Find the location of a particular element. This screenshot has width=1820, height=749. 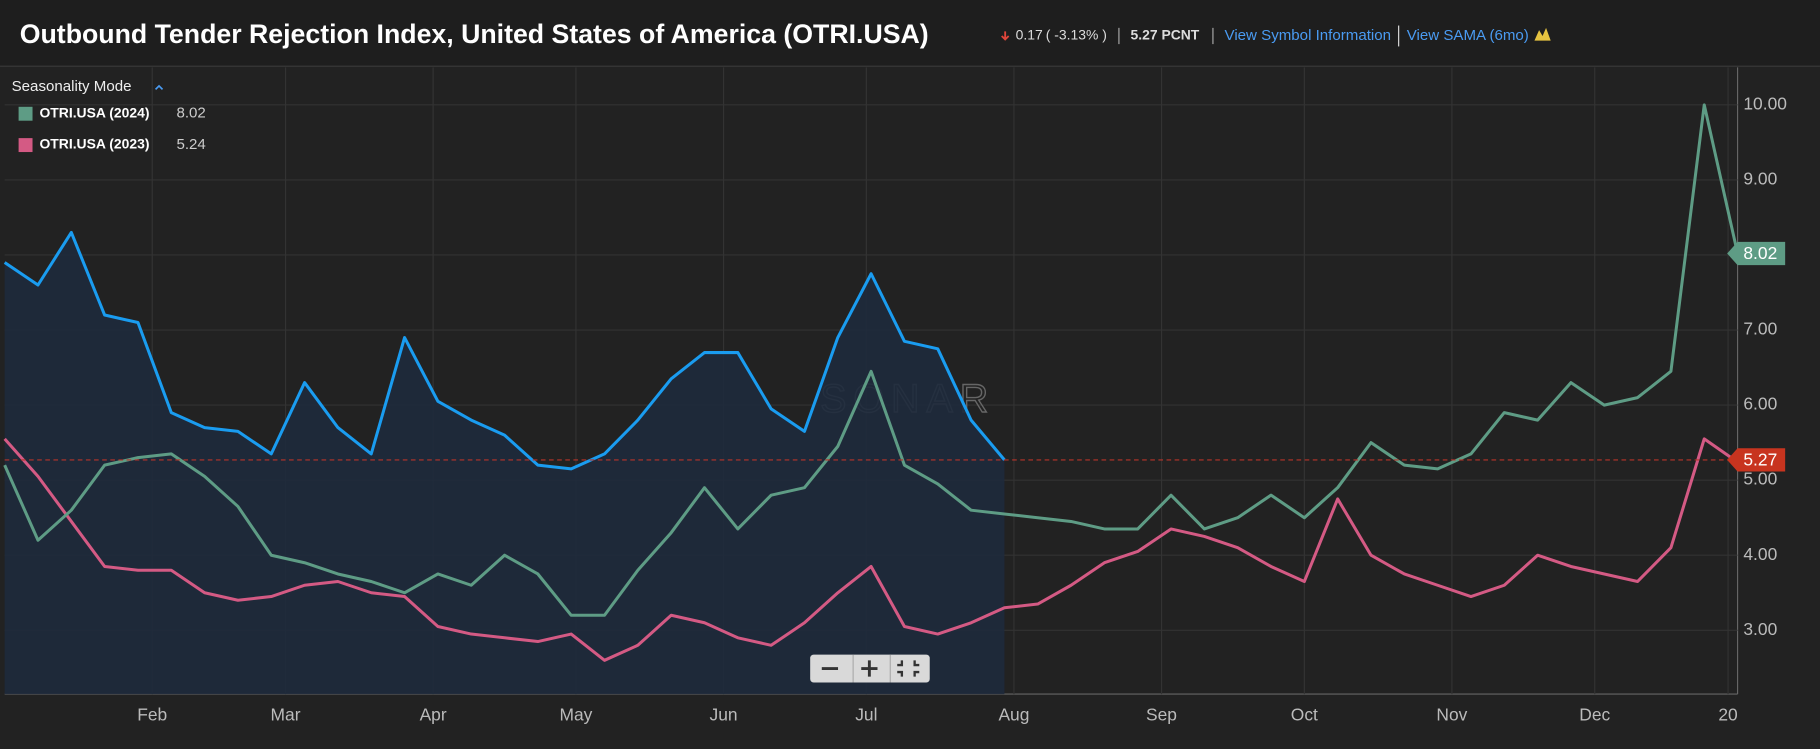

zoom-controls is located at coordinates (870, 668).